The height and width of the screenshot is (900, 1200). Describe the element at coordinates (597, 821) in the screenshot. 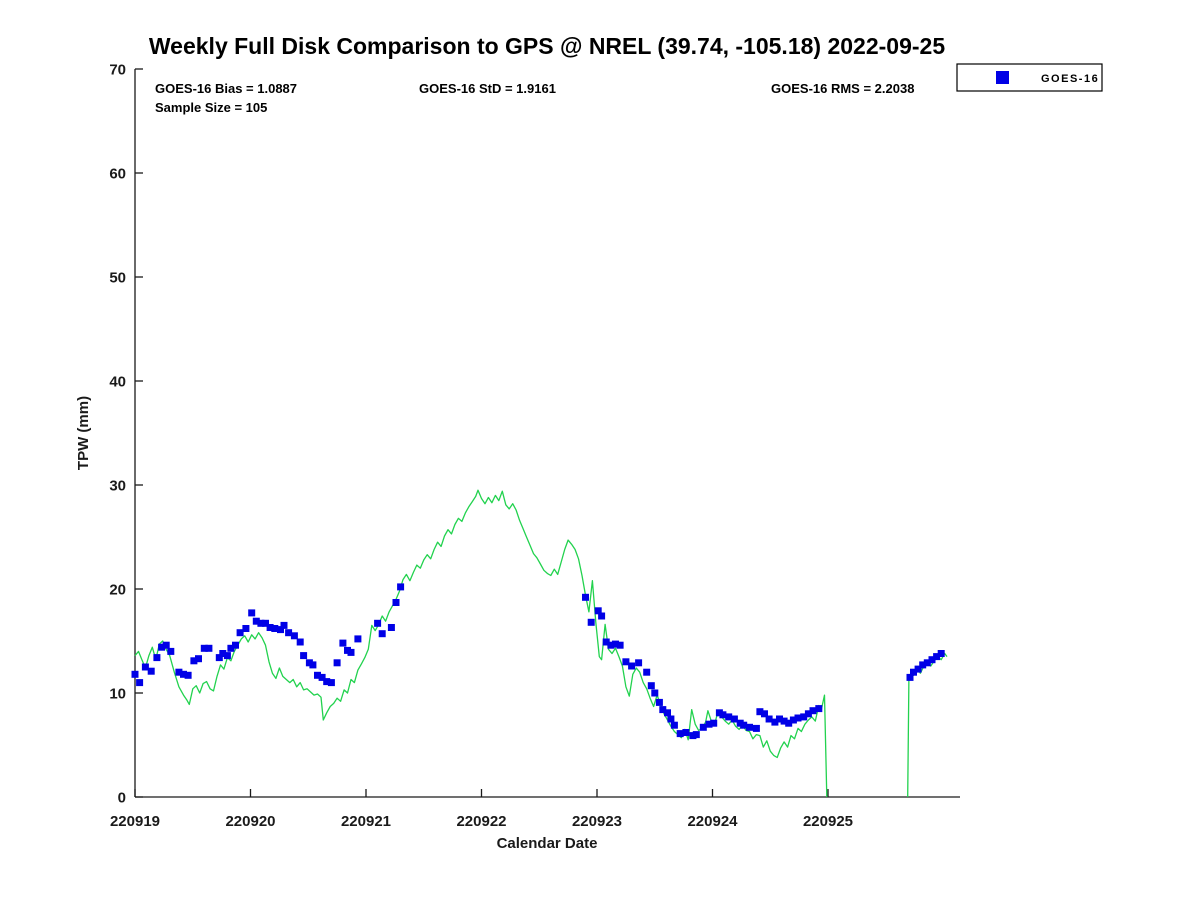

I see `x-tick-label: 220923` at that location.